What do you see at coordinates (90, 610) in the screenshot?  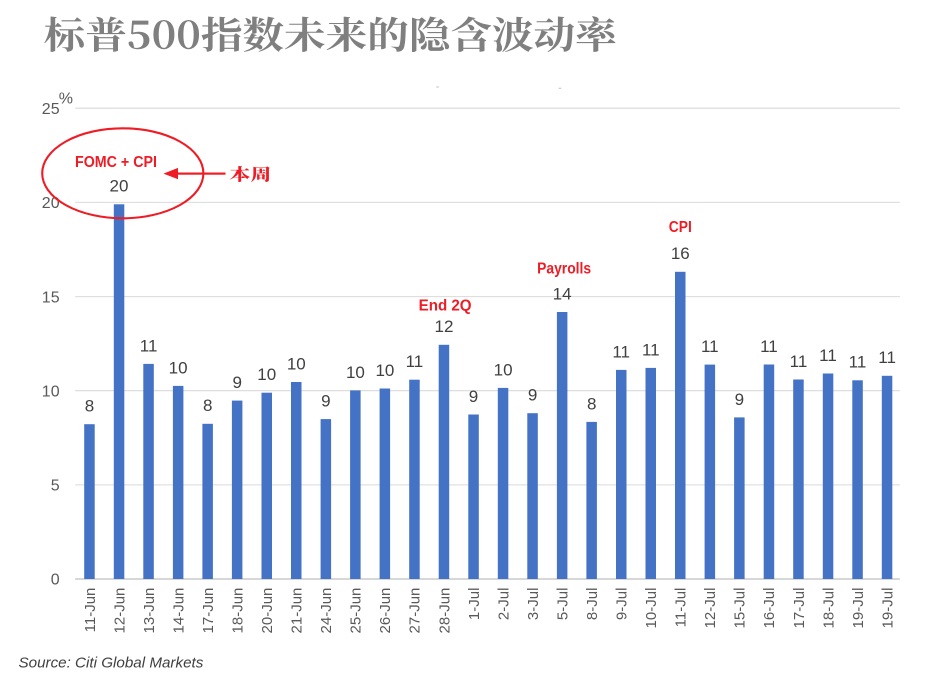 I see `svg-text: 11-Jun` at bounding box center [90, 610].